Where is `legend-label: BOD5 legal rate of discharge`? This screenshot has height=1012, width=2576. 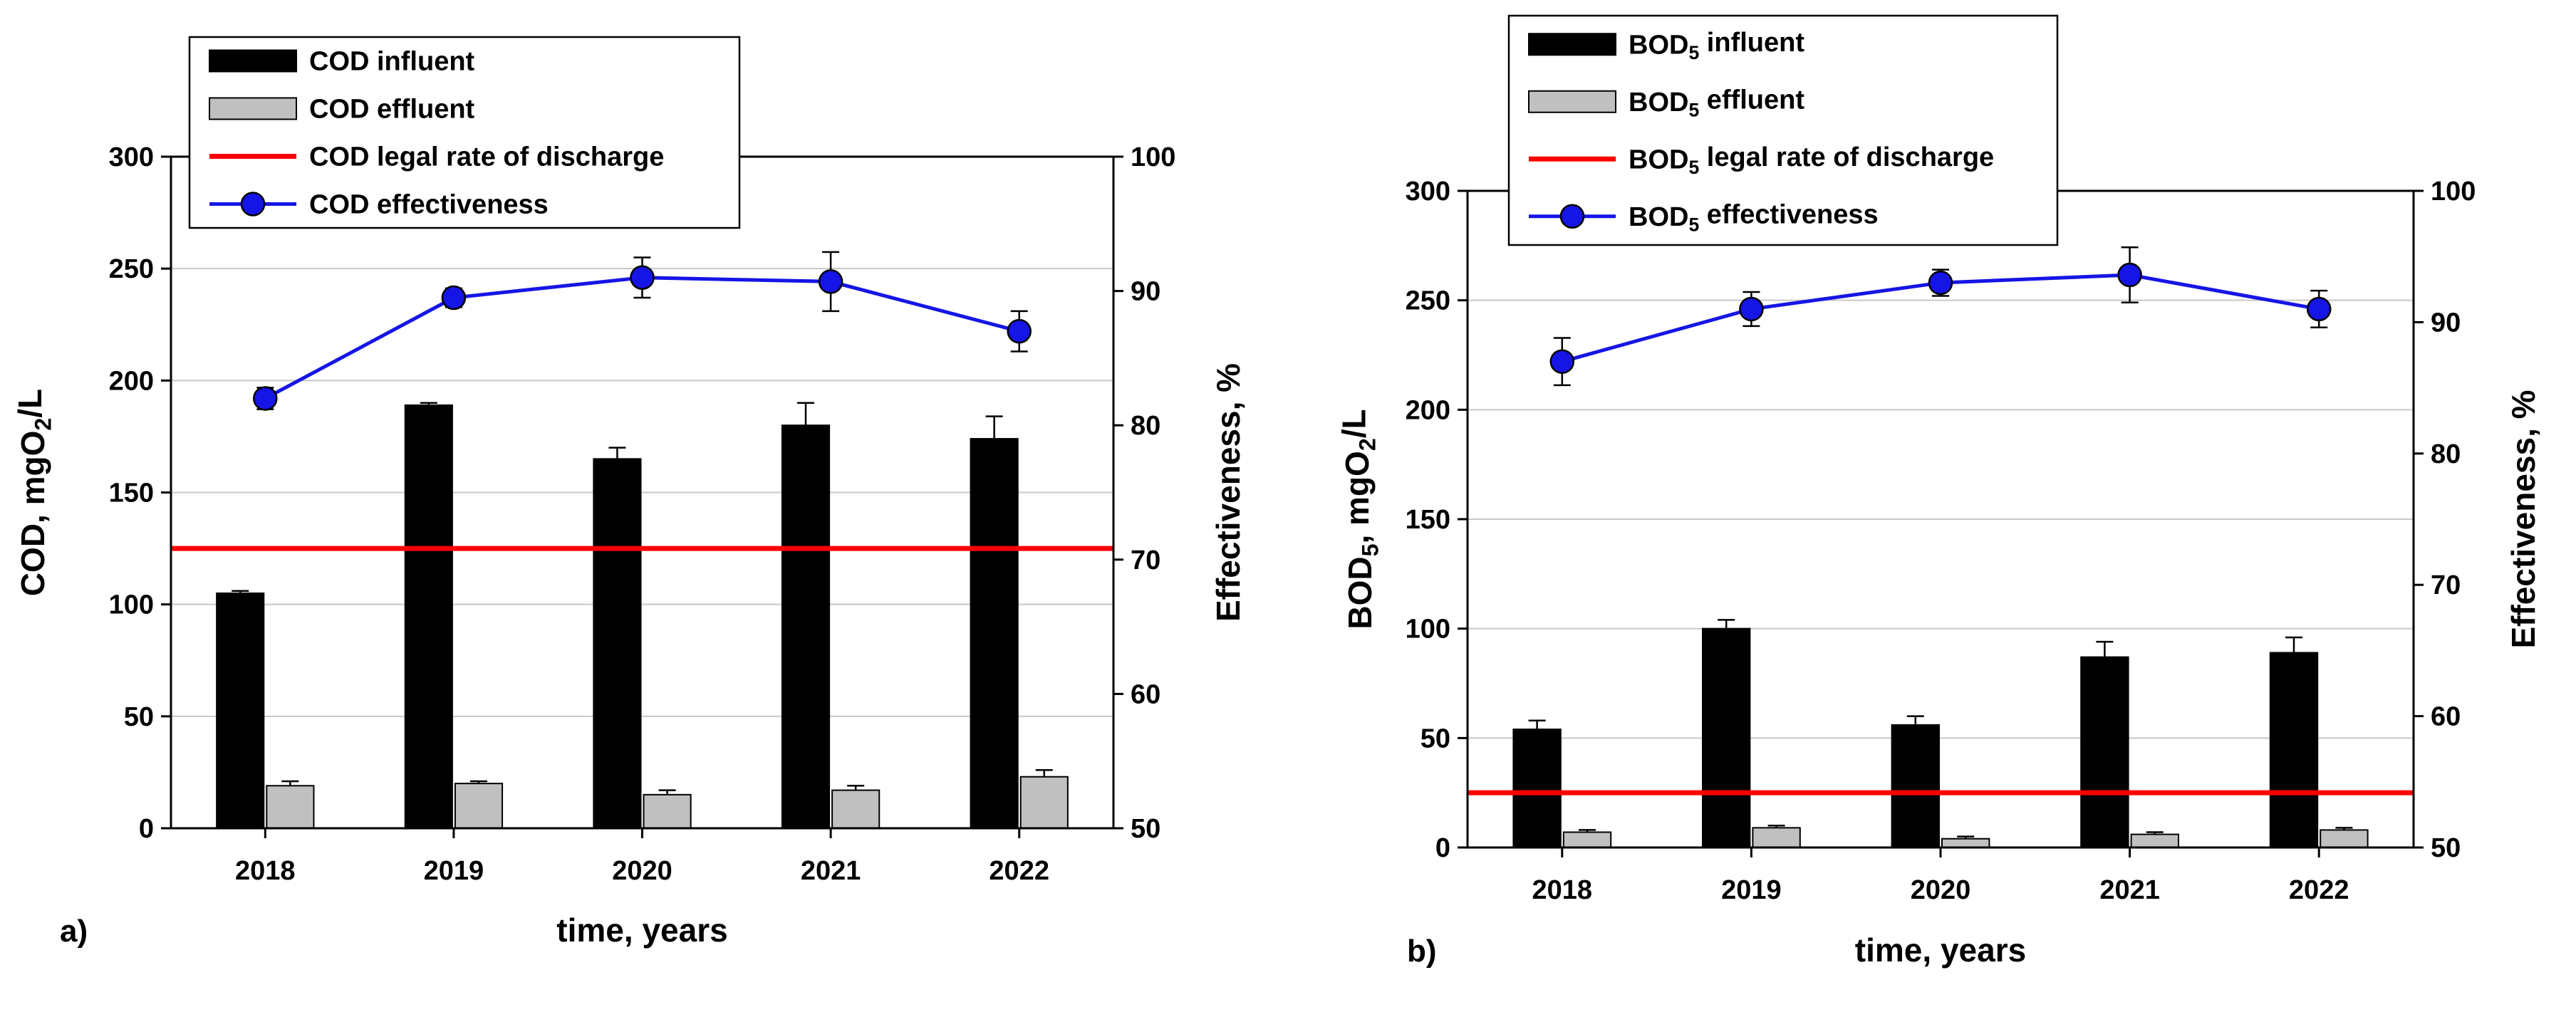
legend-label: BOD5 legal rate of discharge is located at coordinates (1811, 160).